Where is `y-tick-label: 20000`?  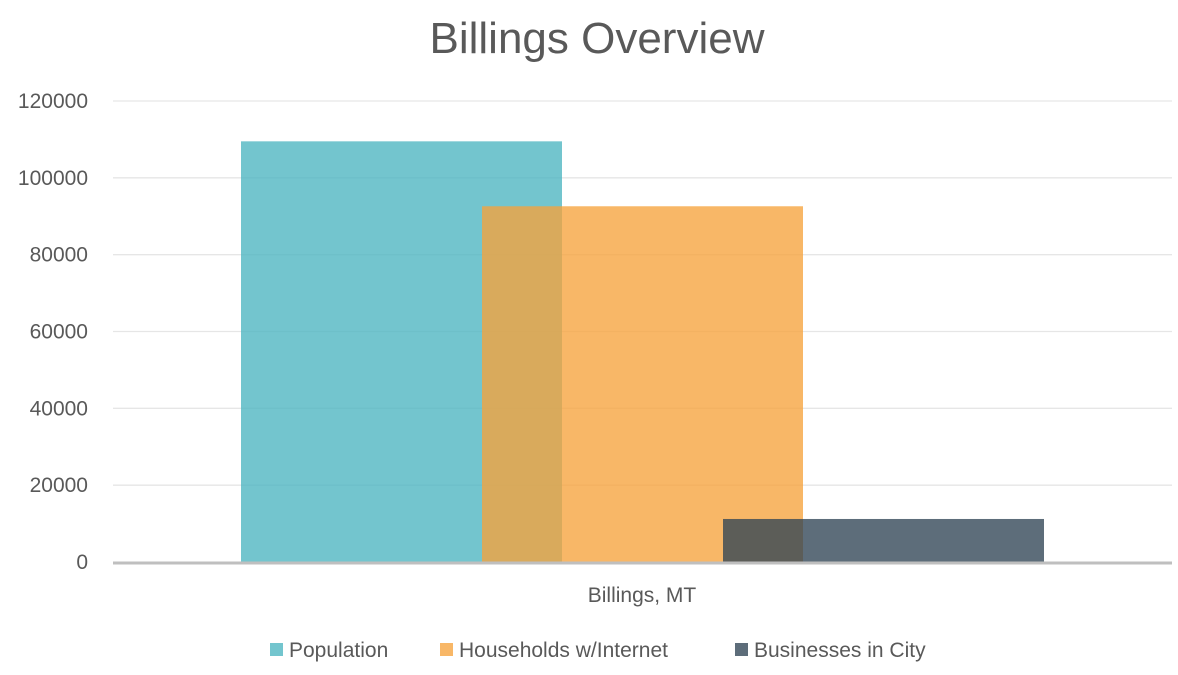 y-tick-label: 20000 is located at coordinates (59, 485).